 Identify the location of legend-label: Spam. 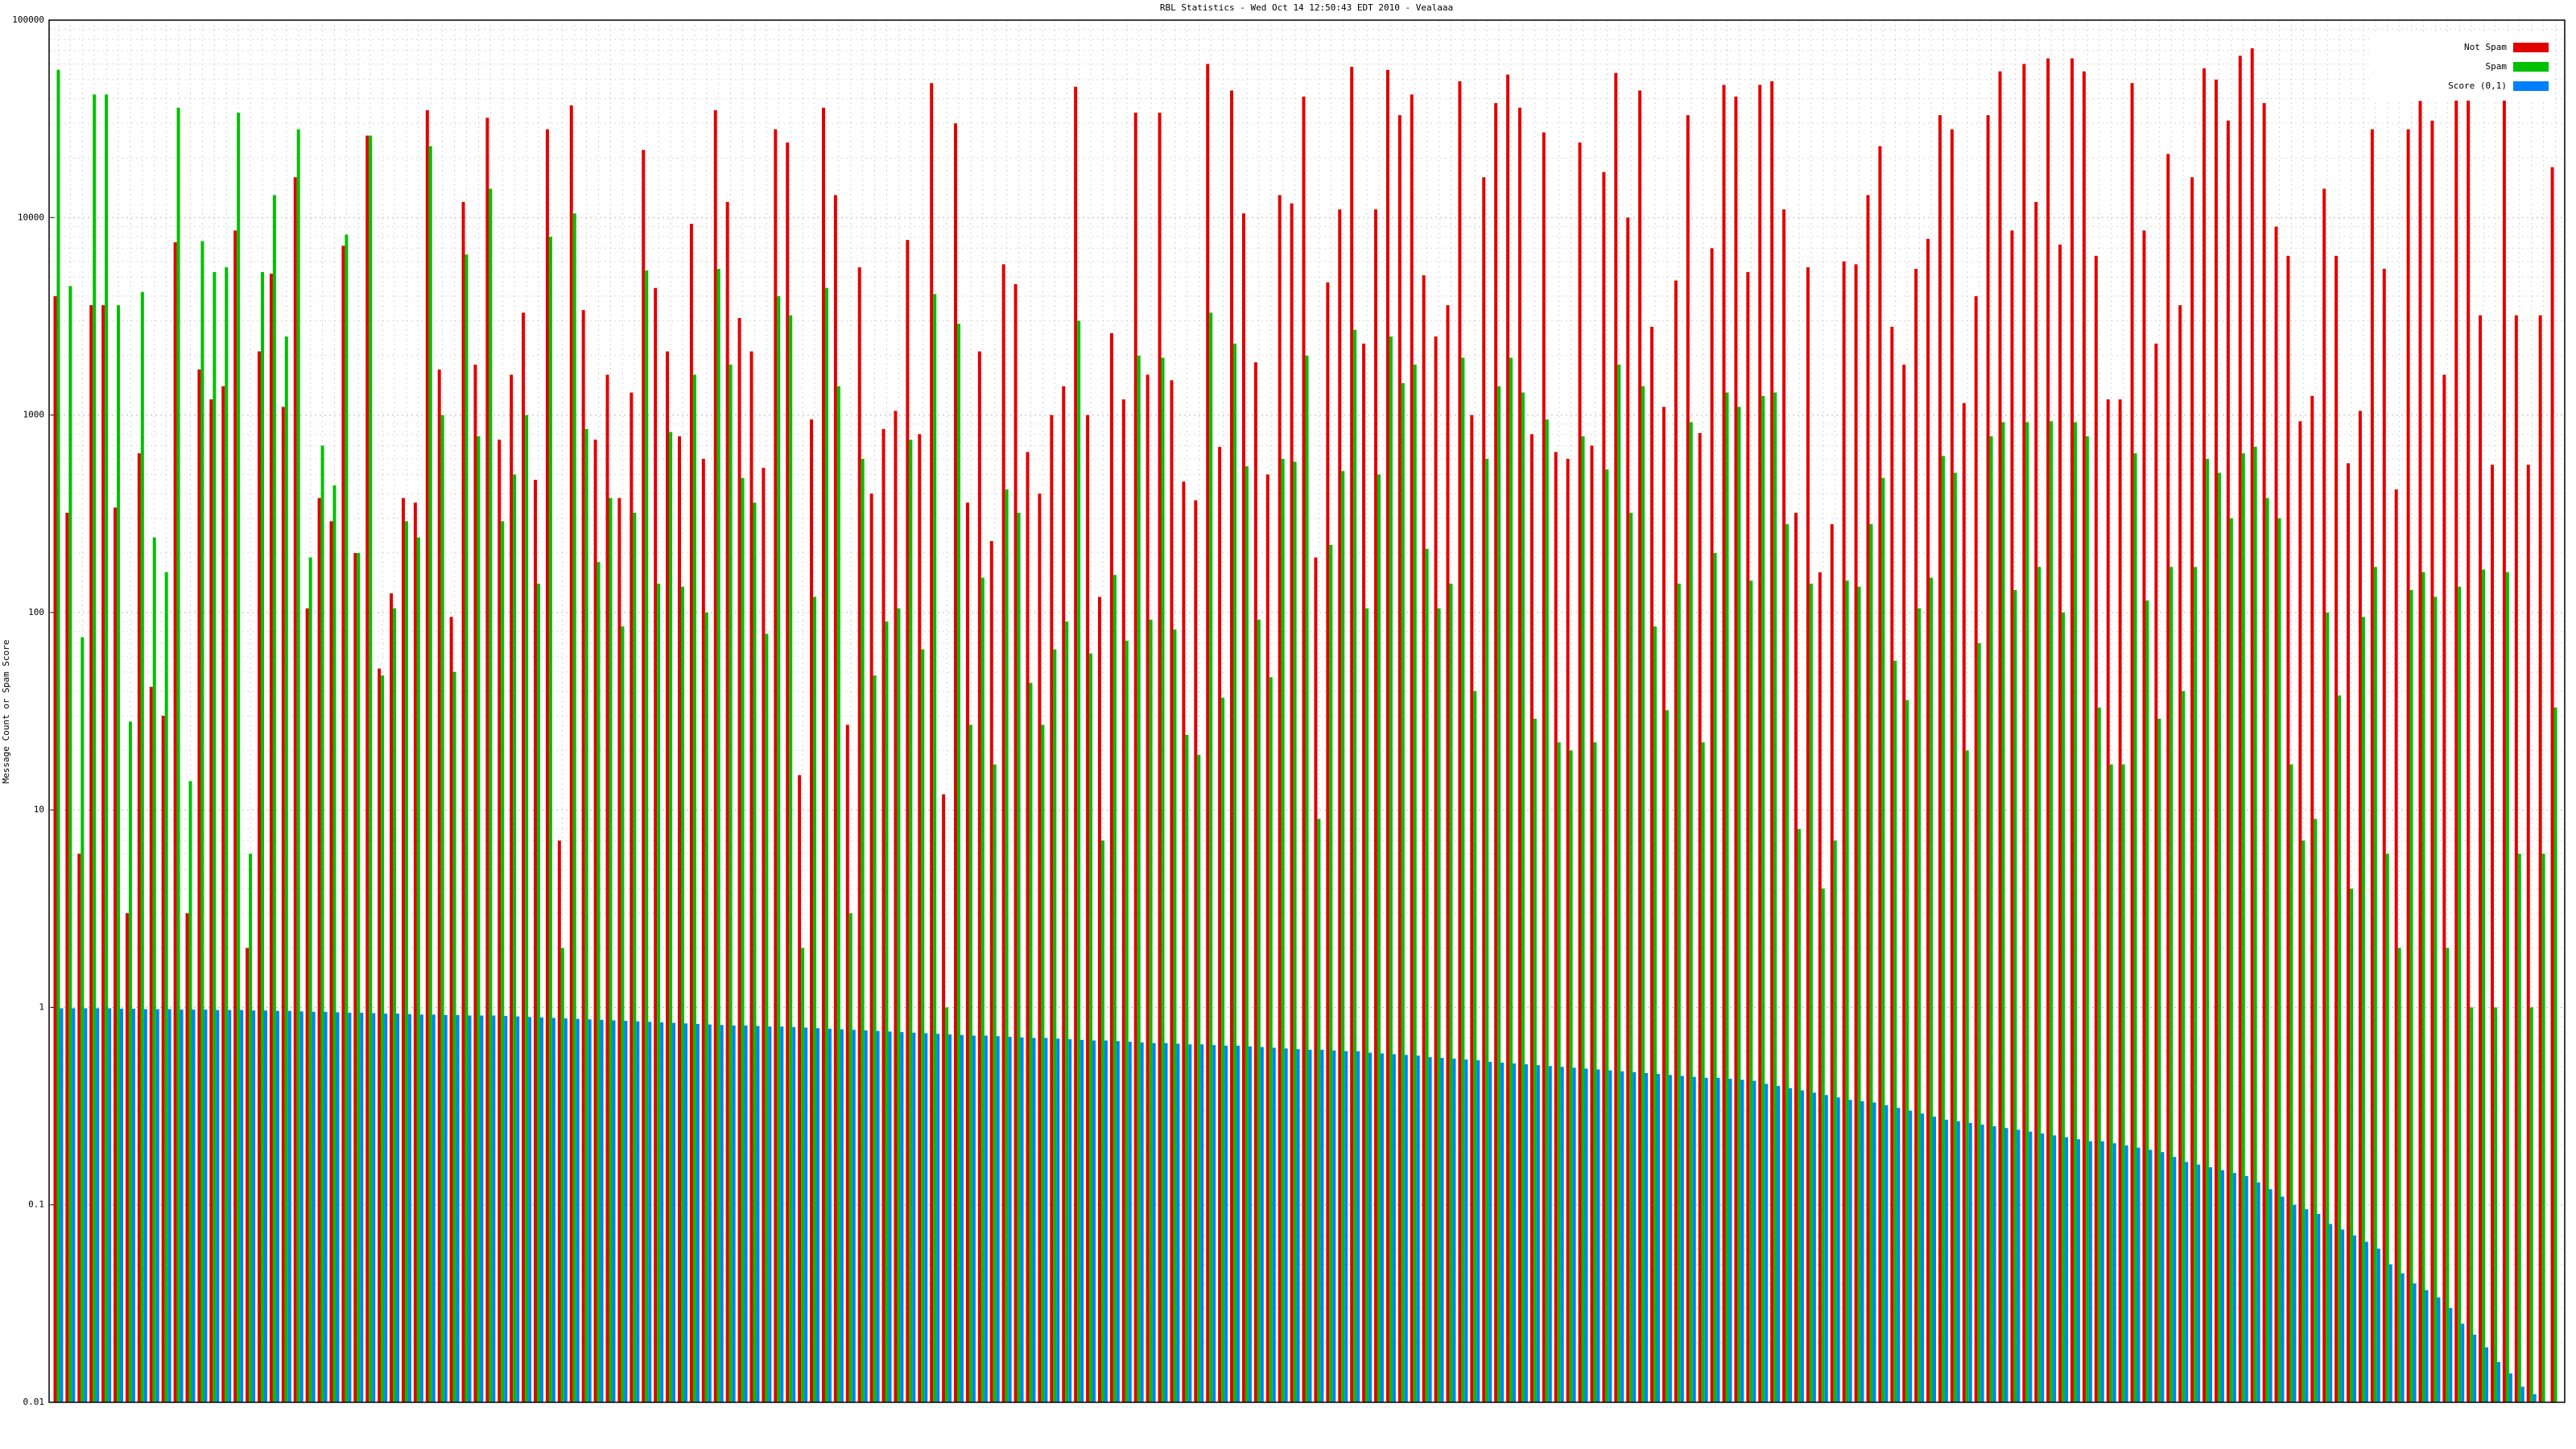
(2497, 66).